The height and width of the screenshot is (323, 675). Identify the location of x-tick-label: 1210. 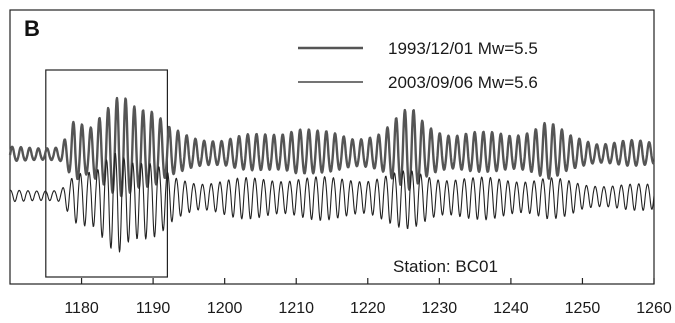
(296, 308).